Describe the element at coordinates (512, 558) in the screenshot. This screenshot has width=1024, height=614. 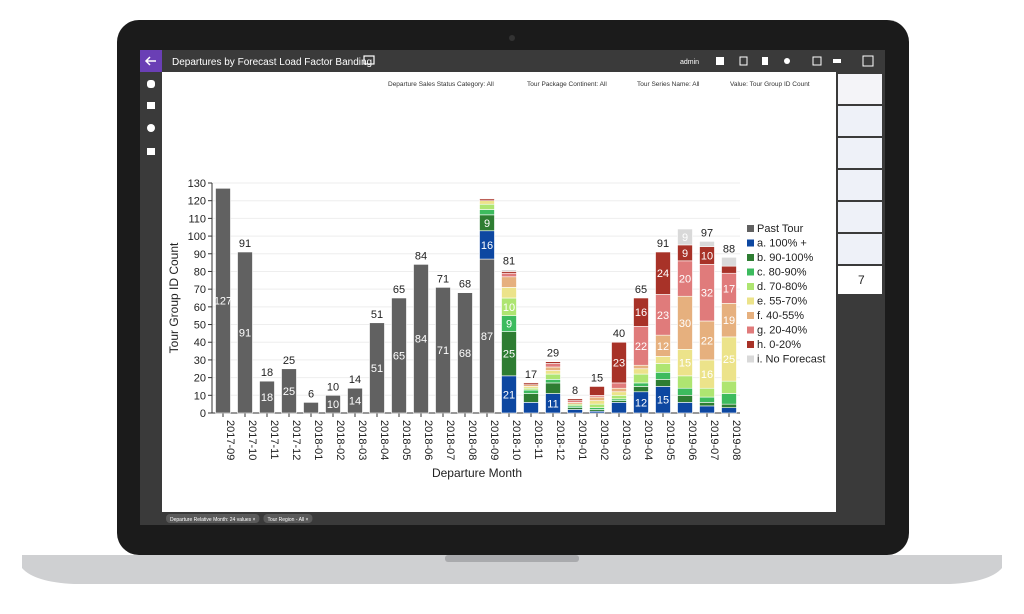
I see `laptop-notch` at that location.